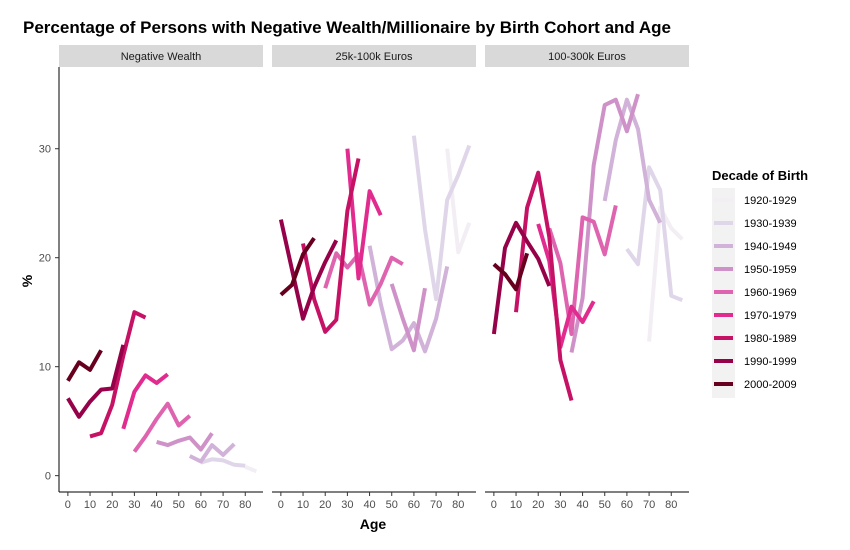 This screenshot has width=850, height=550. What do you see at coordinates (760, 175) in the screenshot?
I see `legend-title: Decade of Birth` at bounding box center [760, 175].